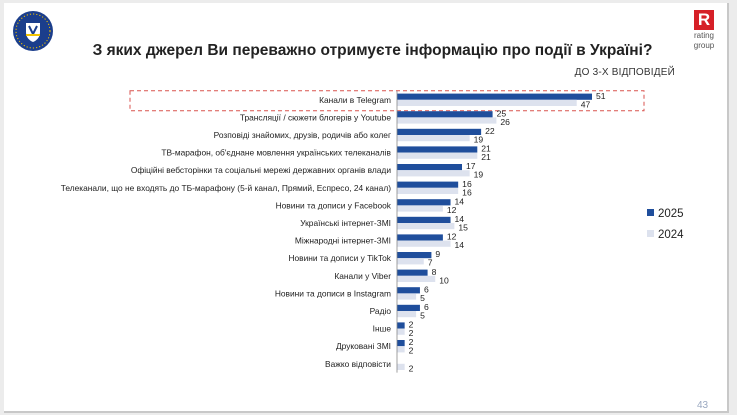  Describe the element at coordinates (444, 280) in the screenshot. I see `data-label-2024: 10` at that location.